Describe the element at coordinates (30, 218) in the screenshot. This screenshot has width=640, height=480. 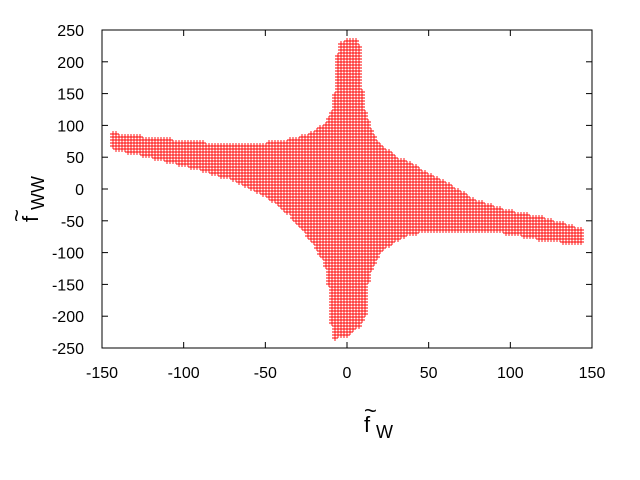
I see `y-label-base: f` at that location.